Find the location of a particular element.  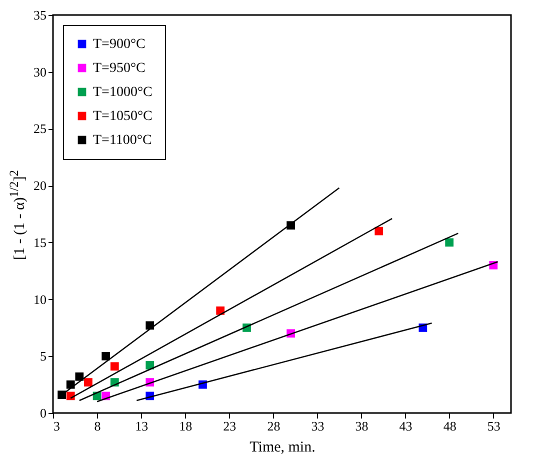

x-tick-label: 18 is located at coordinates (185, 426).